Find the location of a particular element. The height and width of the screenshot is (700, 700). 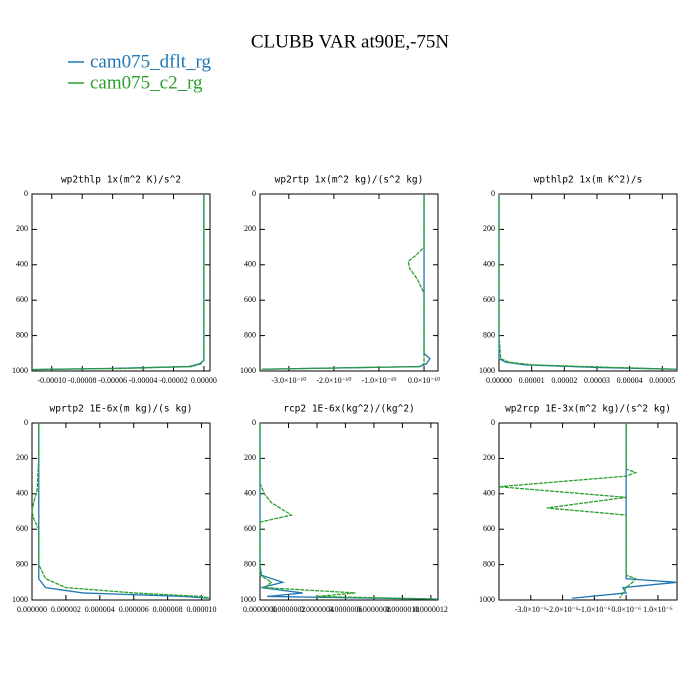

x-tick-label: -0.00008 is located at coordinates (82, 380).